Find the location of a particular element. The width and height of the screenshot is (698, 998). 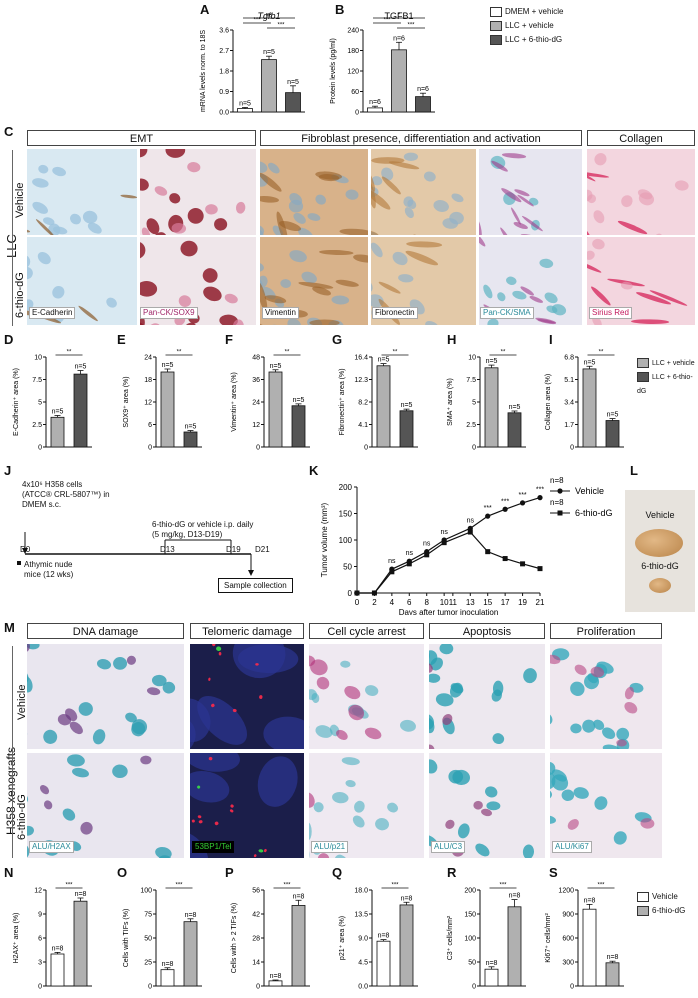

y-tick-label: 100 is located at coordinates (346, 540).